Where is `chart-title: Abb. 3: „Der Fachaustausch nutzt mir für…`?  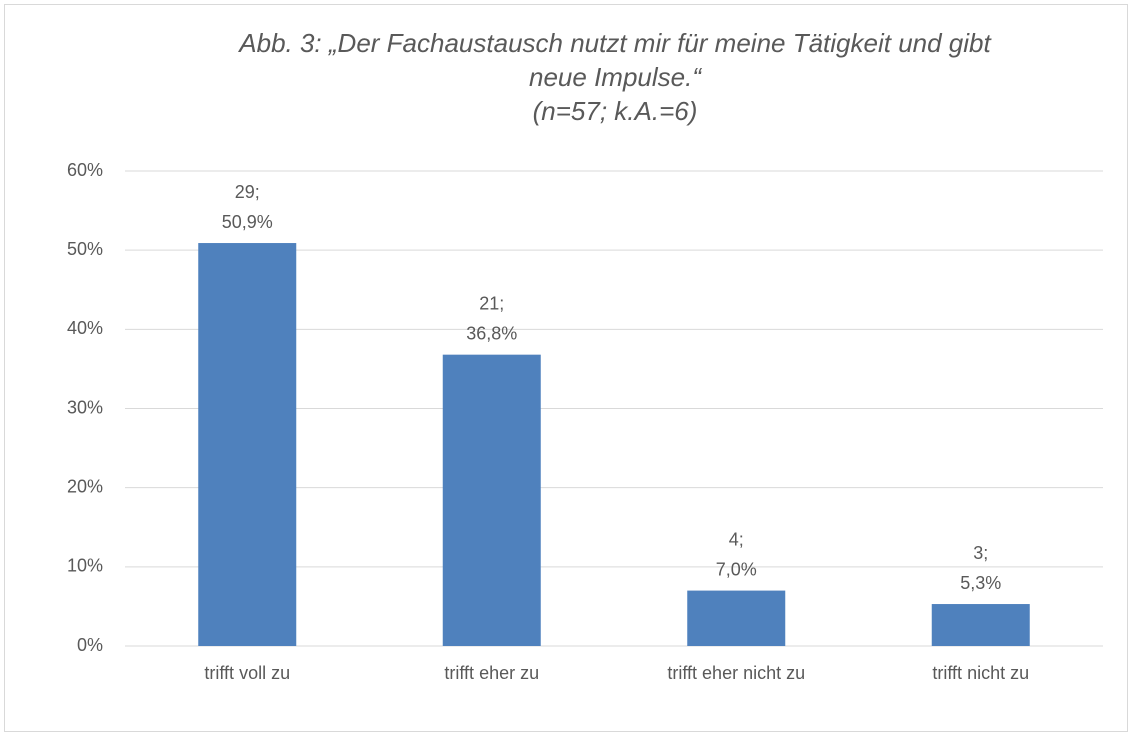
chart-title: Abb. 3: „Der Fachaustausch nutzt mir für… is located at coordinates (614, 43).